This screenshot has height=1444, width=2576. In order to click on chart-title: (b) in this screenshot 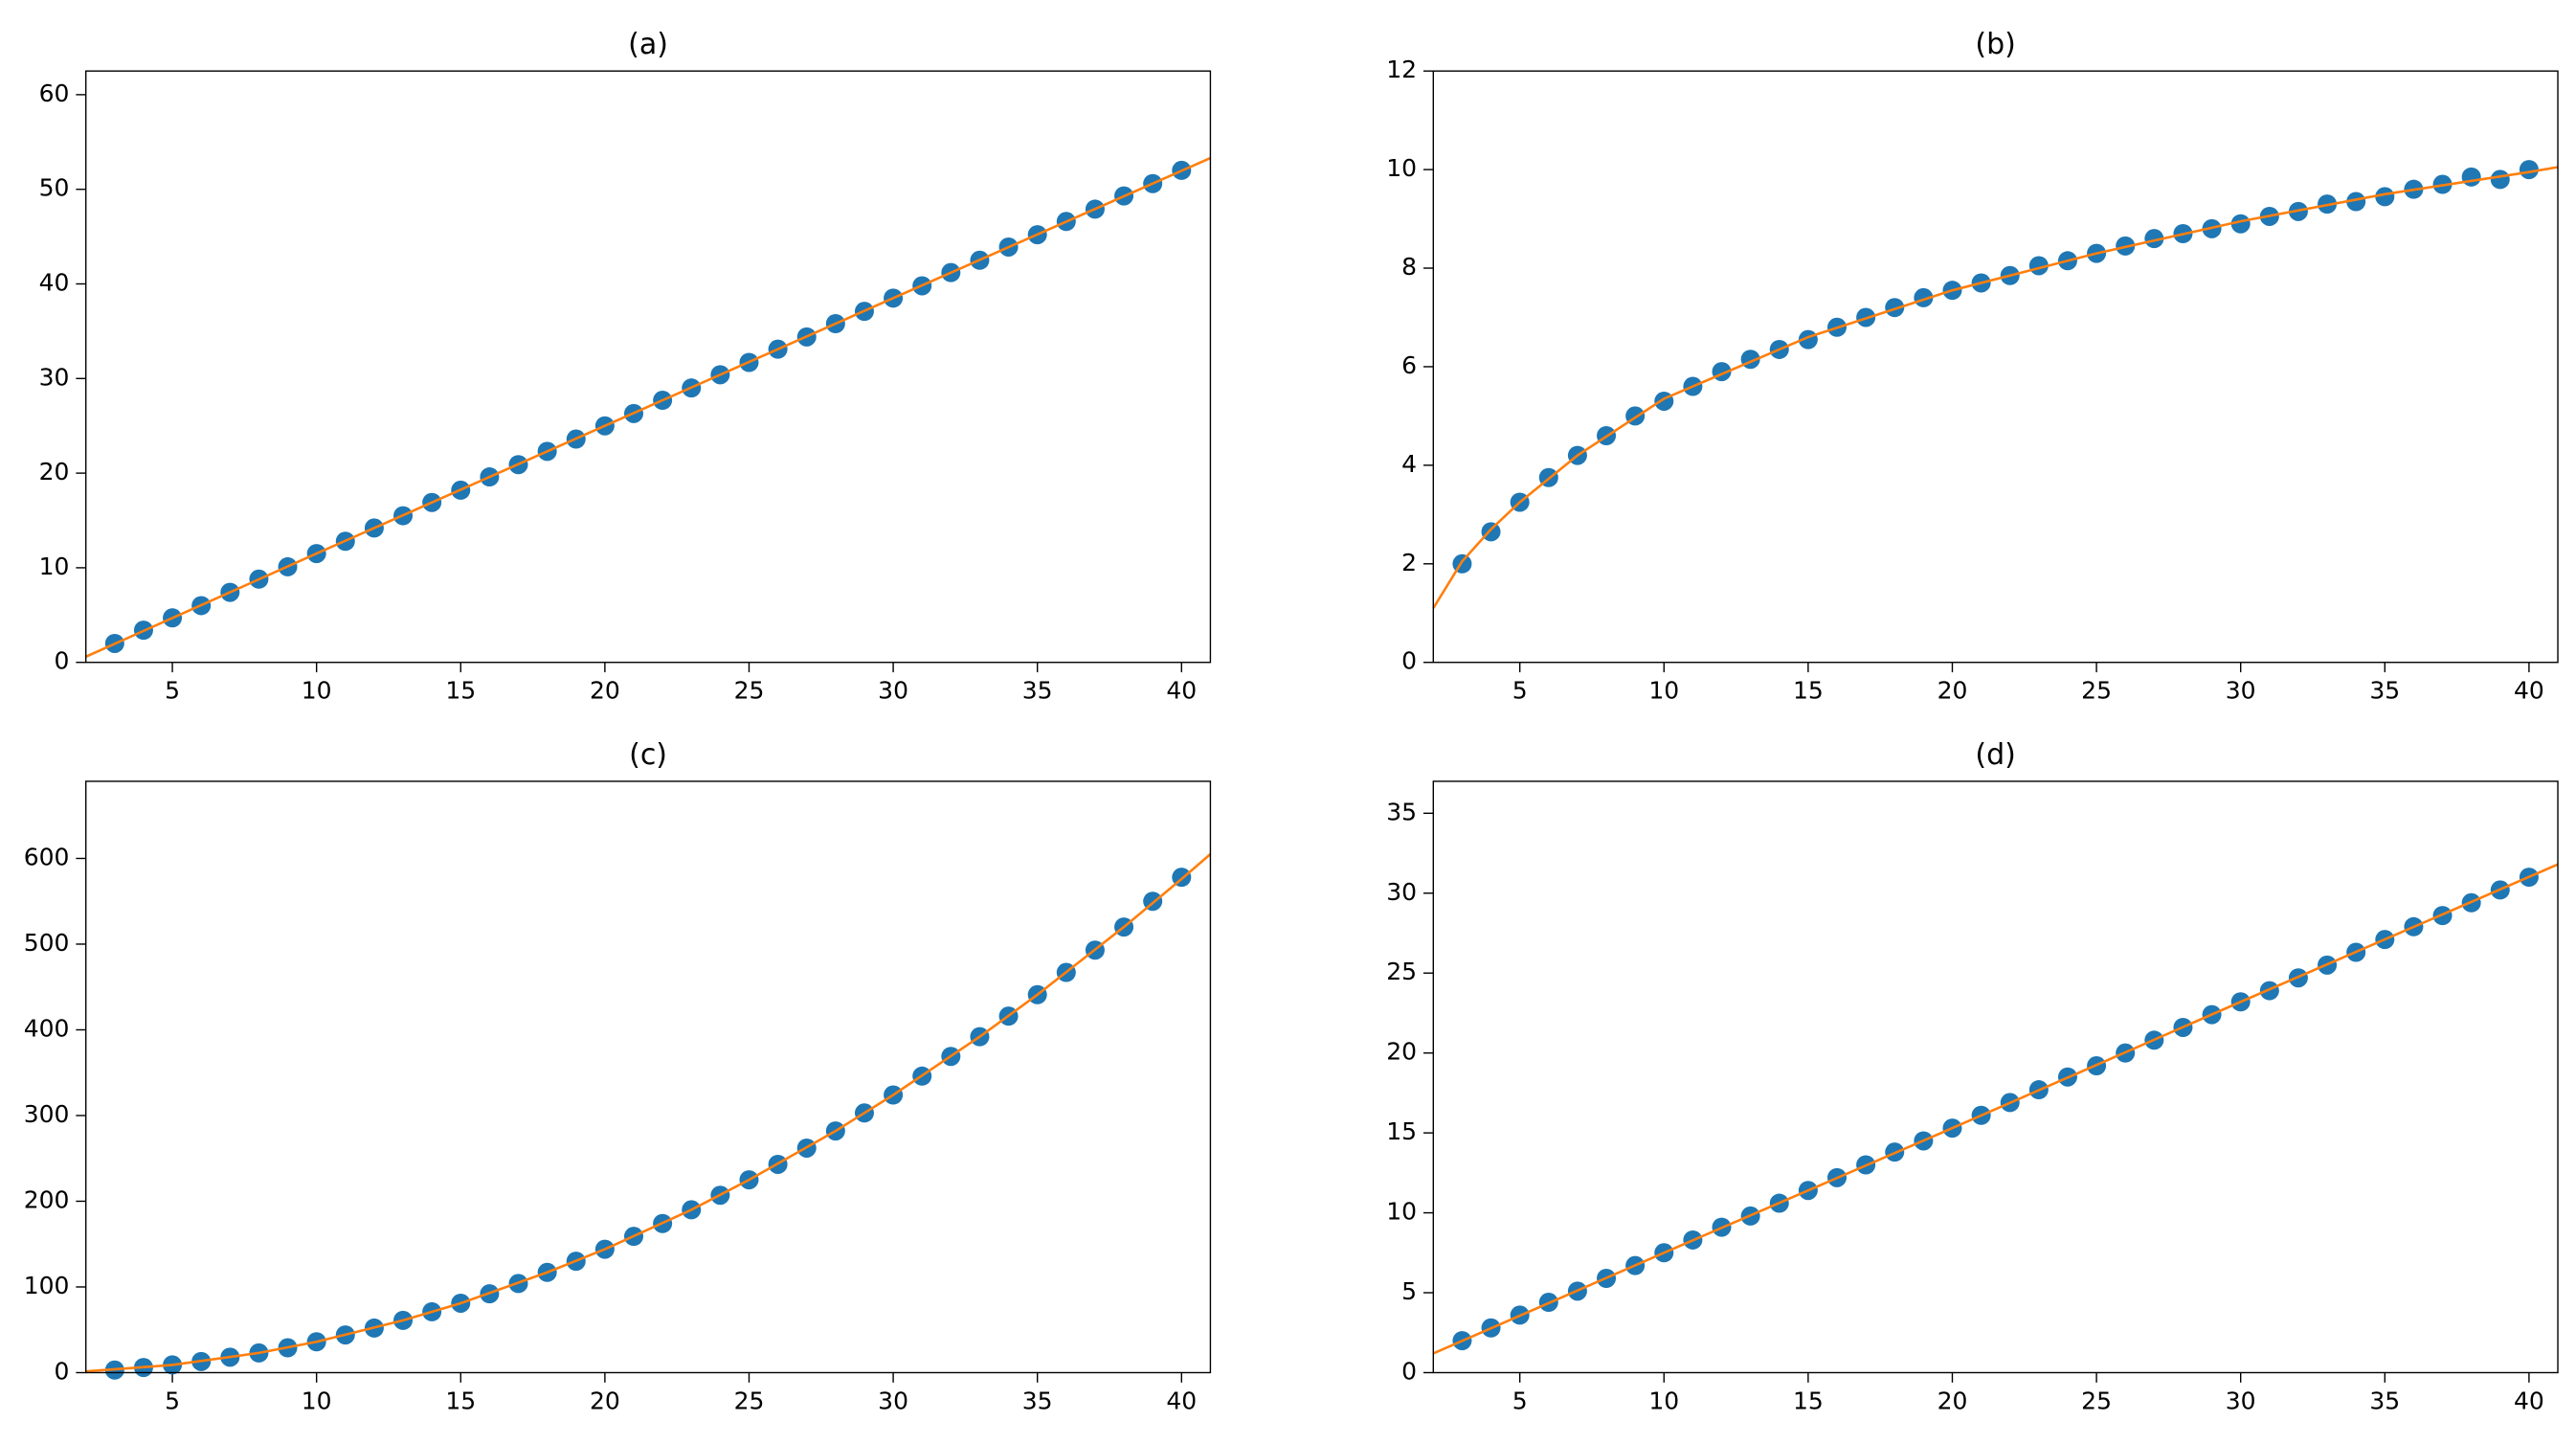, I will do `click(1995, 44)`.